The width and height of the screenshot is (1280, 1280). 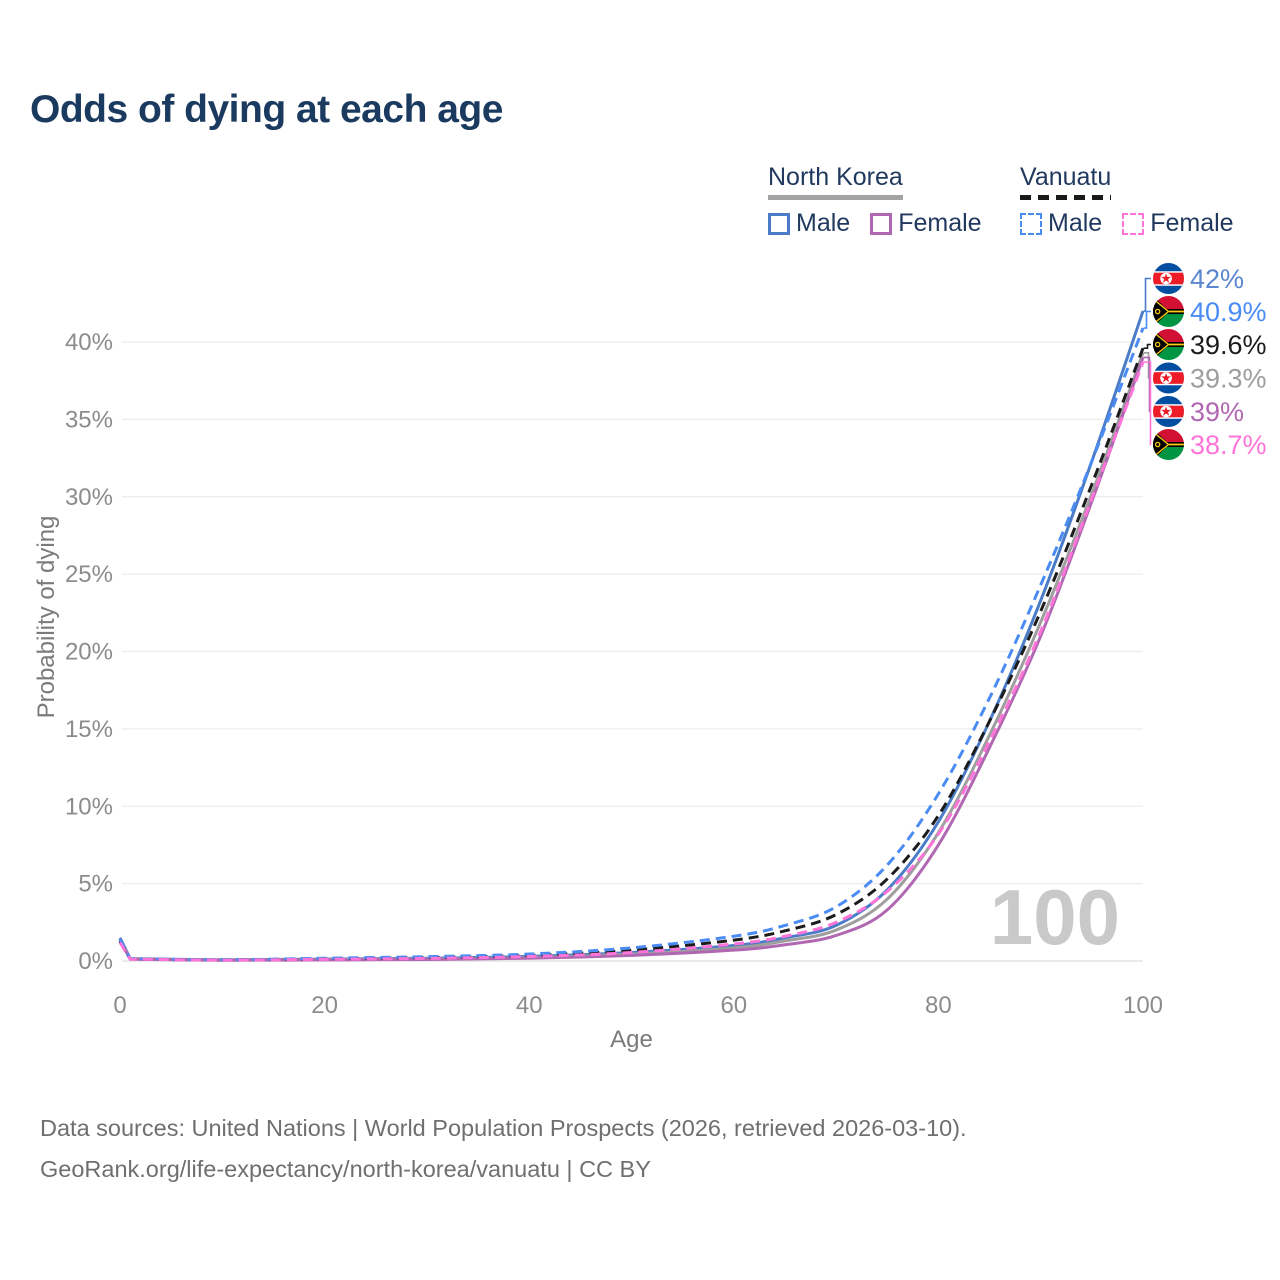 What do you see at coordinates (89, 806) in the screenshot?
I see `y-tick-label: 10%` at bounding box center [89, 806].